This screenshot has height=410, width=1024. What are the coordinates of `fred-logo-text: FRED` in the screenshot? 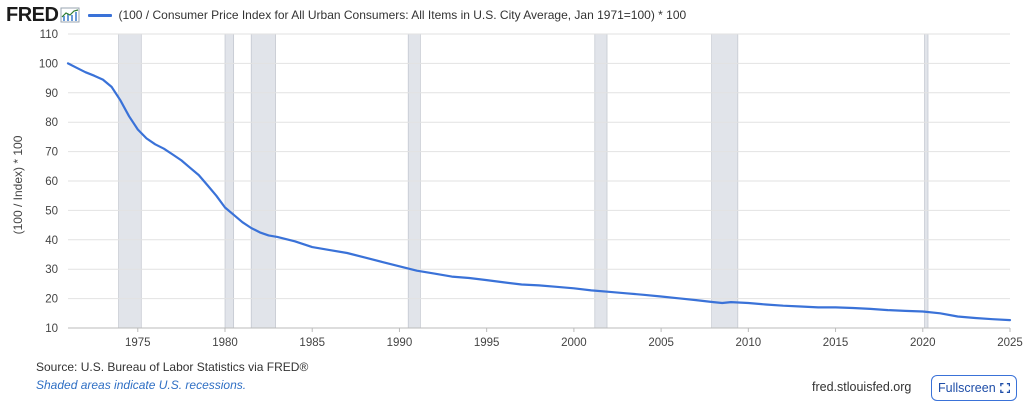 It's located at (32, 14).